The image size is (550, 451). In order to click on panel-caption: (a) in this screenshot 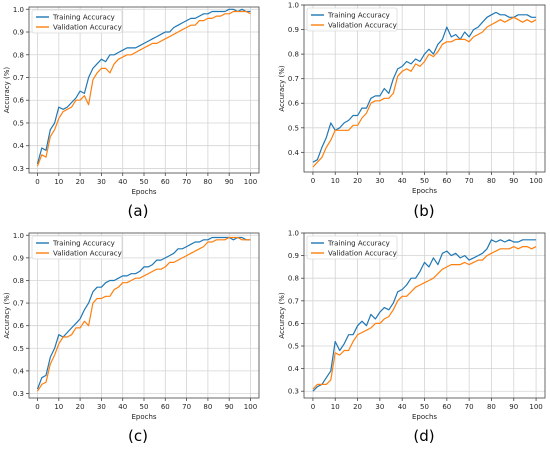, I will do `click(138, 211)`.